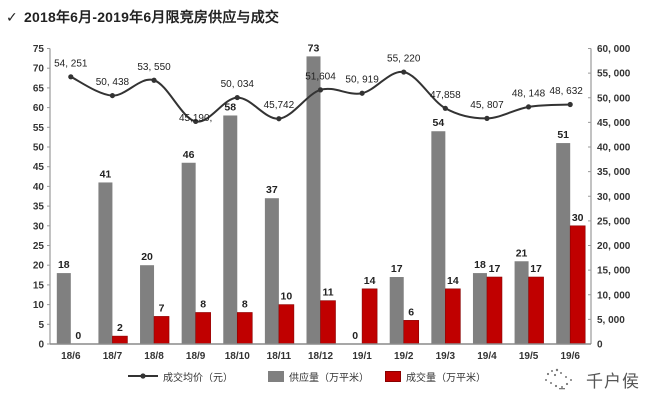 The image size is (660, 403). I want to click on gray-square-icon, so click(276, 376).